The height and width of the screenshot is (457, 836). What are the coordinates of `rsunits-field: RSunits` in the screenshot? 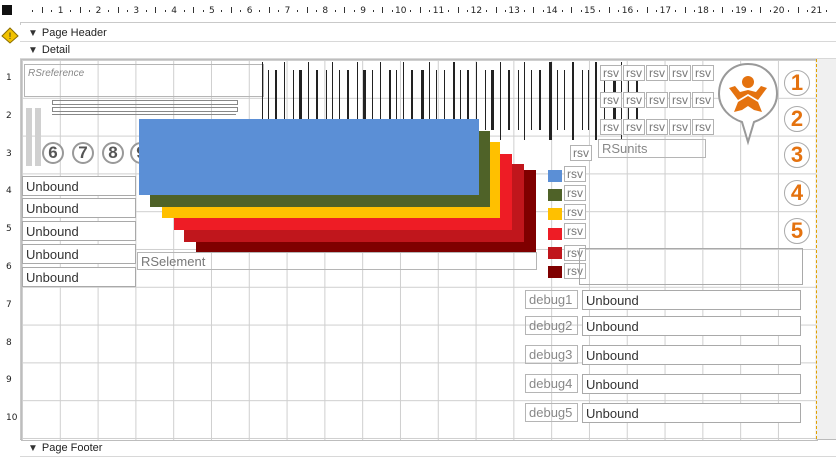 It's located at (652, 148).